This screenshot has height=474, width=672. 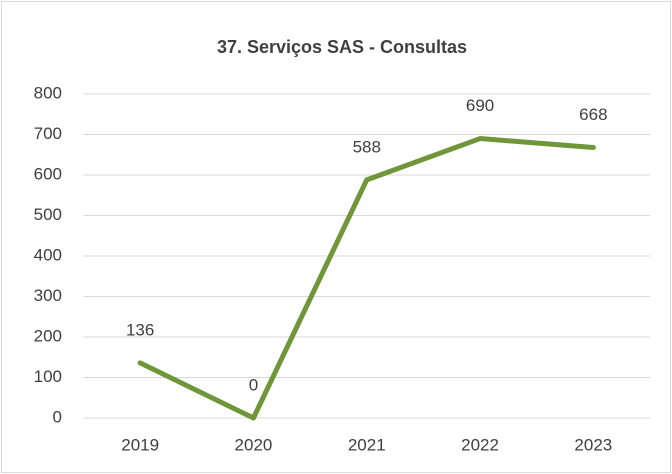 What do you see at coordinates (593, 114) in the screenshot?
I see `data-label: 668` at bounding box center [593, 114].